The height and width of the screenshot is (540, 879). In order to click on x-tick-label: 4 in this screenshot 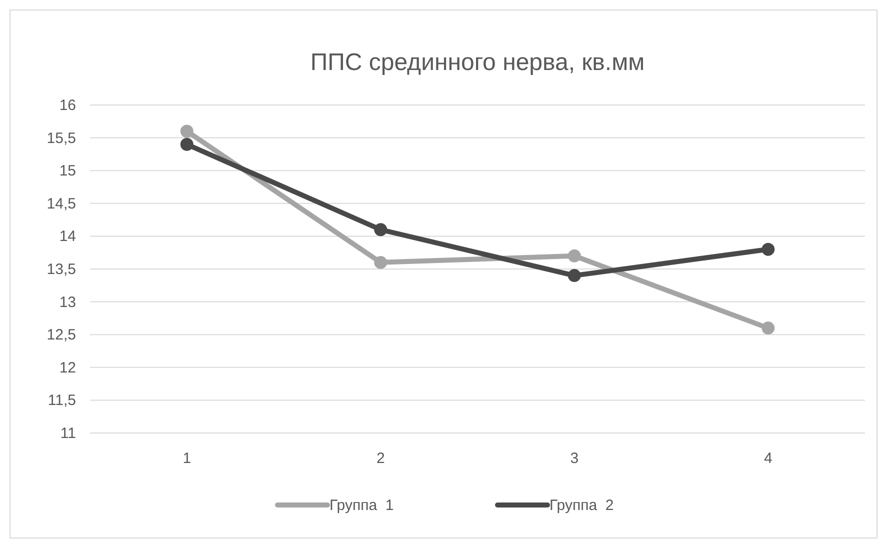, I will do `click(768, 458)`.